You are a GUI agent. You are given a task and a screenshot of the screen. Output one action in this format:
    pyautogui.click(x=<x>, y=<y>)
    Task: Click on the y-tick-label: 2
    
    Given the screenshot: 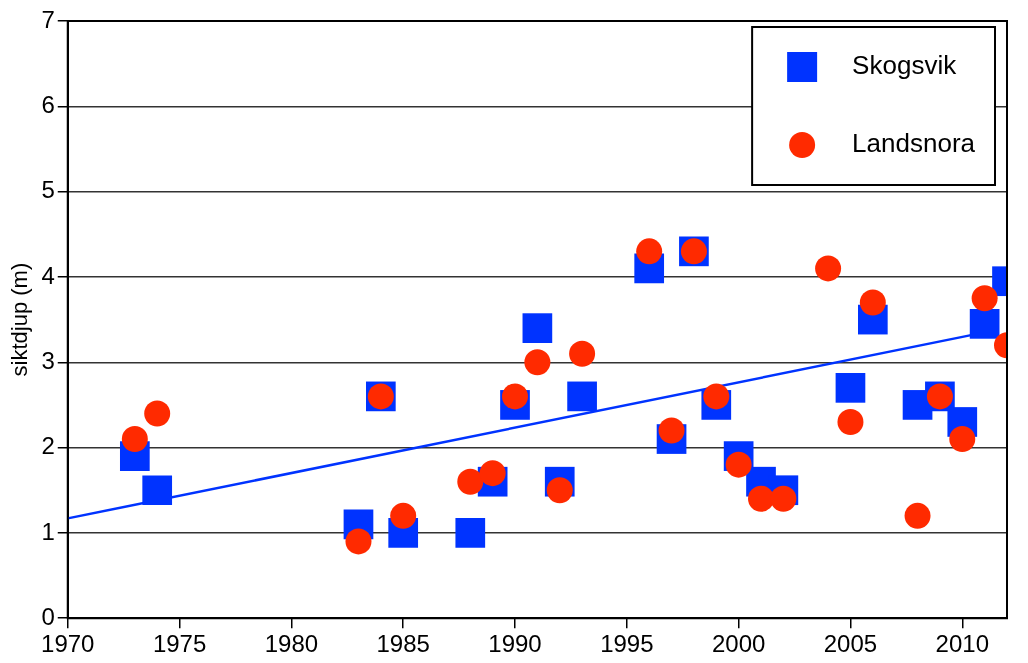 What is the action you would take?
    pyautogui.click(x=48, y=446)
    